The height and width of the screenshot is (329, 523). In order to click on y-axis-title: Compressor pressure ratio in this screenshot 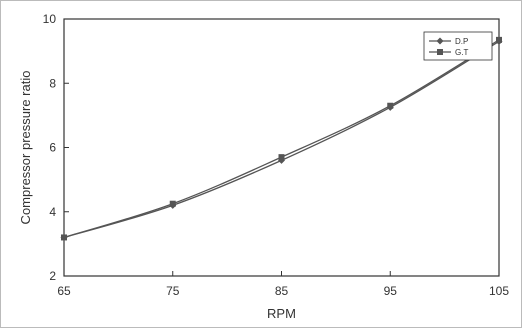, I will do `click(25, 148)`.